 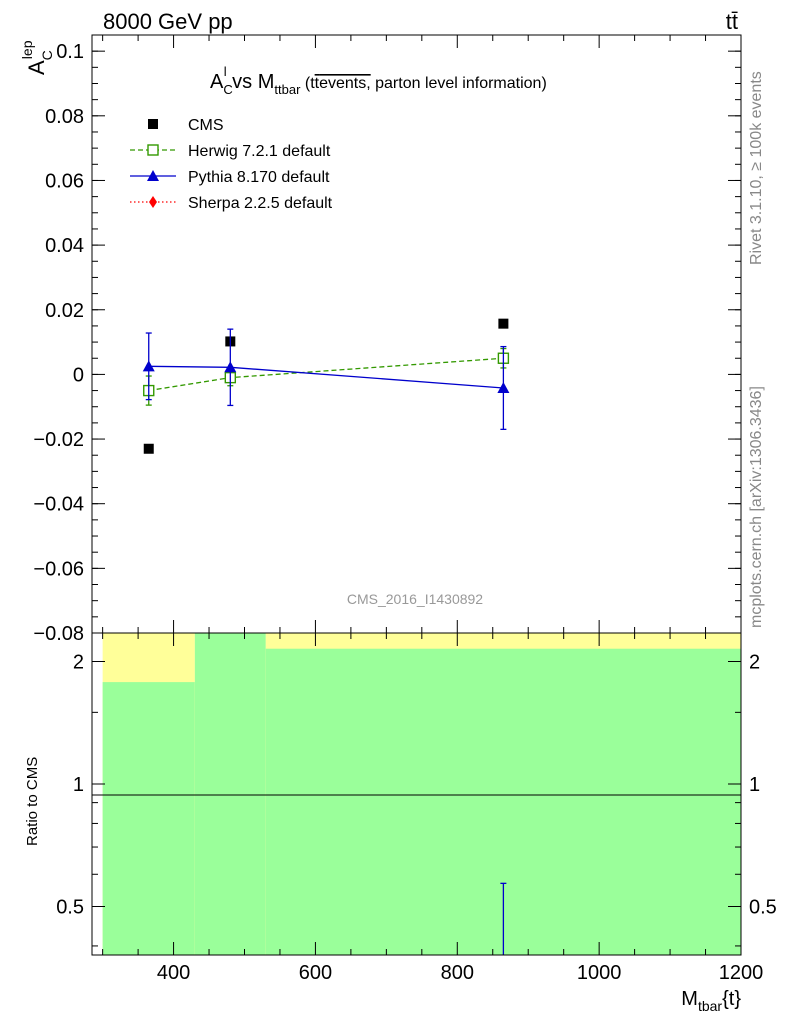 I want to click on main-y-tick-label: −0.04, so click(x=58, y=505).